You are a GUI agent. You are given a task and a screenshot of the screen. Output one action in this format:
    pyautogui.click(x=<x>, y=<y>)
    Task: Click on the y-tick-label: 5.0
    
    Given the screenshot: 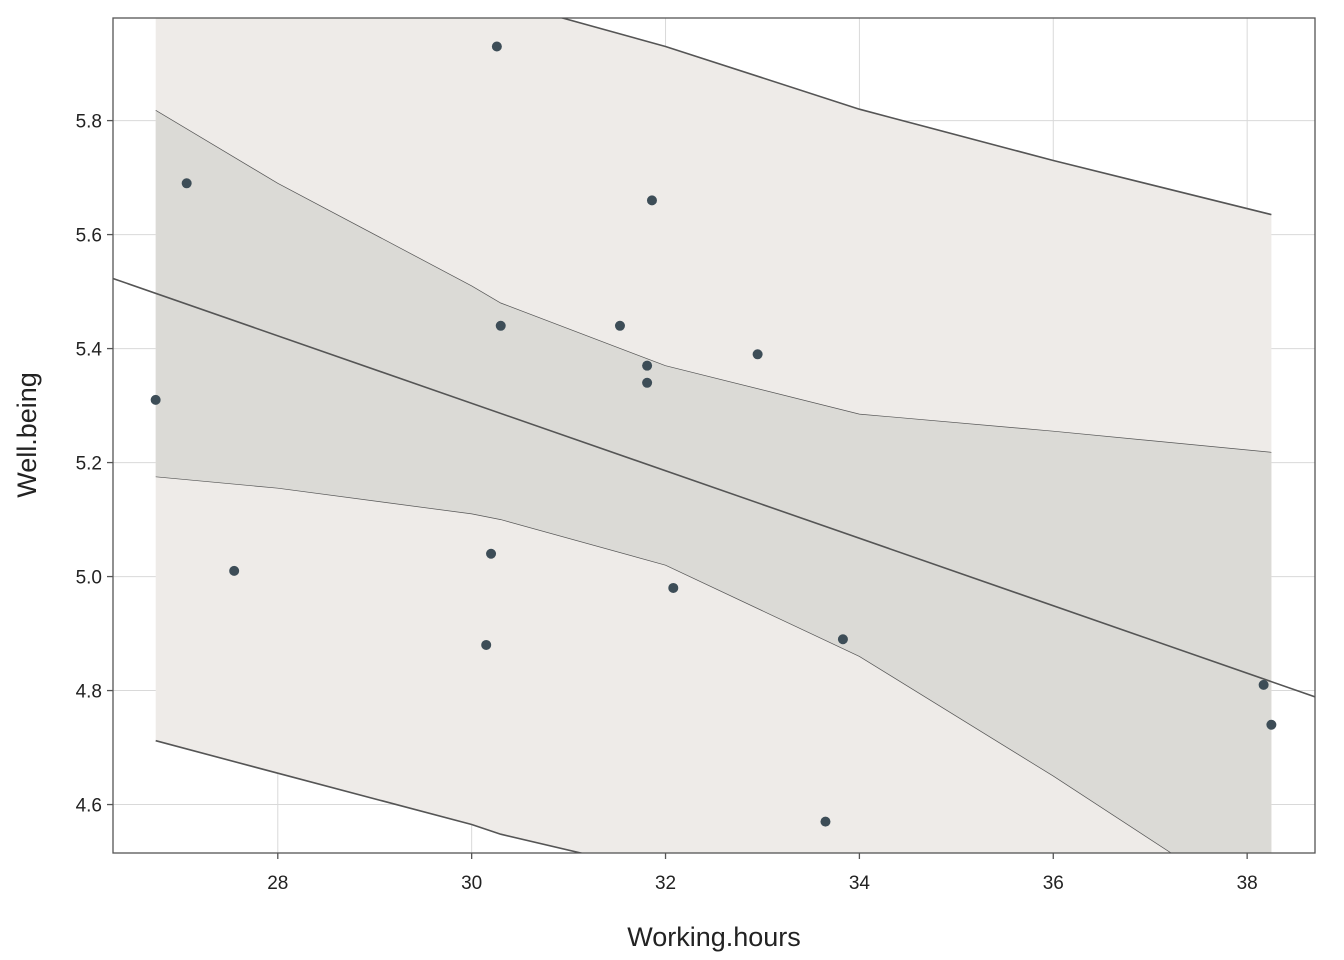 What is the action you would take?
    pyautogui.click(x=89, y=578)
    